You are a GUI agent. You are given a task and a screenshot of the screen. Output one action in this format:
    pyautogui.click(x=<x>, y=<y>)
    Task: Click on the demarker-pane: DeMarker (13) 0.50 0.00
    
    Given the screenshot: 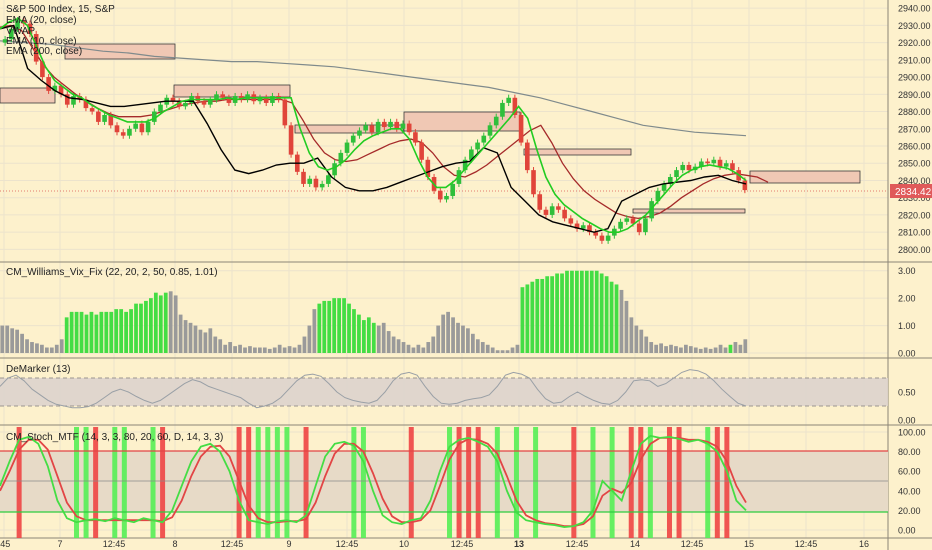 What is the action you would take?
    pyautogui.click(x=458, y=395)
    